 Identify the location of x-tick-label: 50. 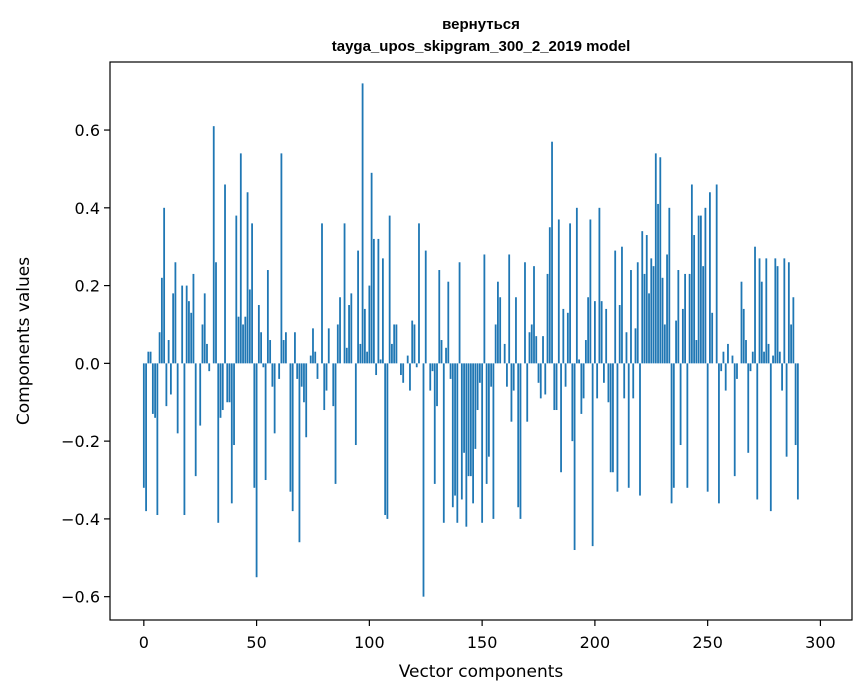
(256, 642).